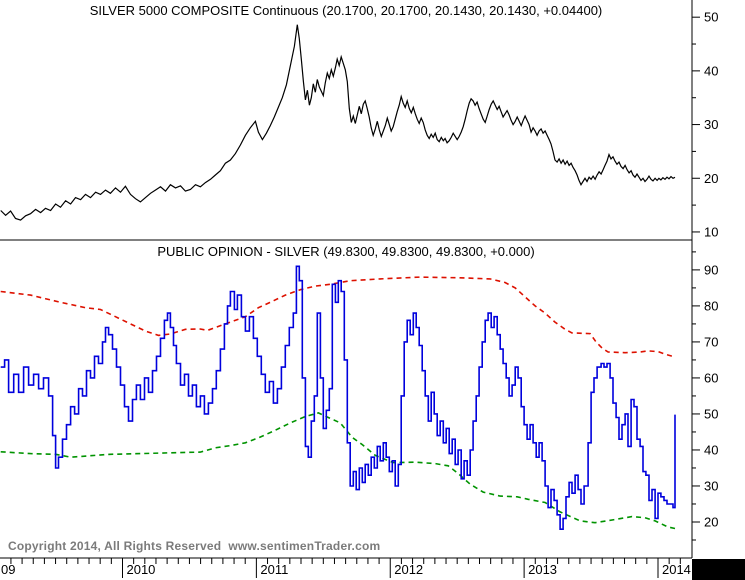 The image size is (745, 580). Describe the element at coordinates (274, 569) in the screenshot. I see `x-axis-year-label: 2011` at that location.